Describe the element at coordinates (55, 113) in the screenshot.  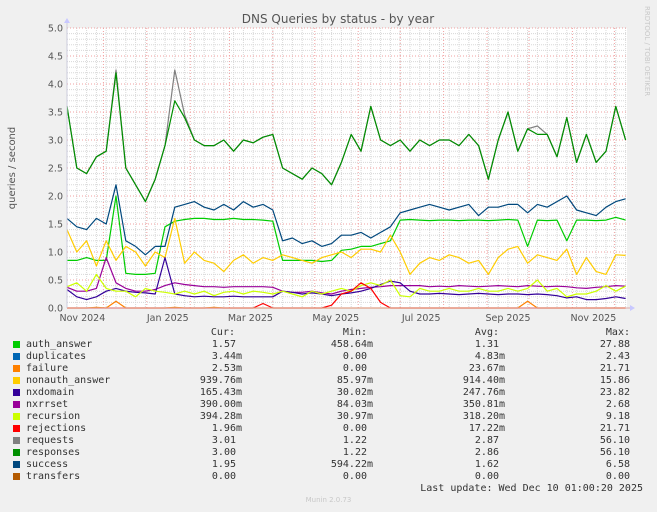
I see `y-tick-label: 3.5` at that location.